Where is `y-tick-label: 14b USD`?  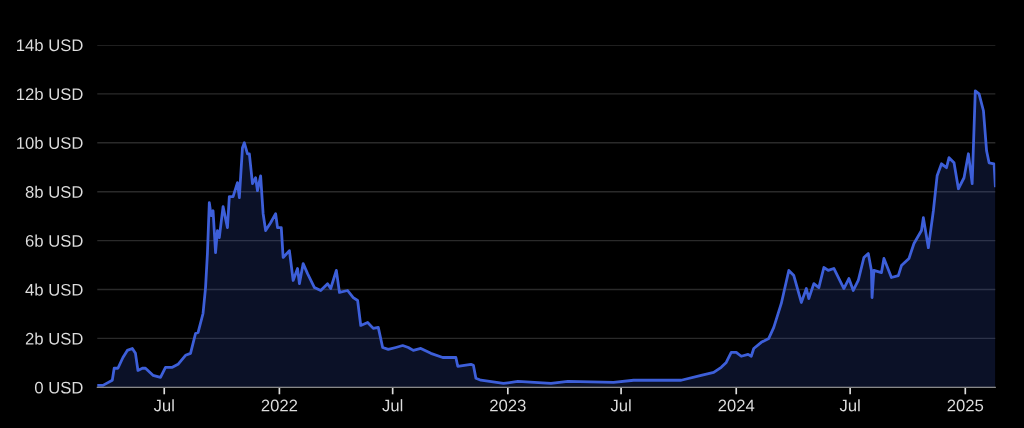
y-tick-label: 14b USD is located at coordinates (50, 45).